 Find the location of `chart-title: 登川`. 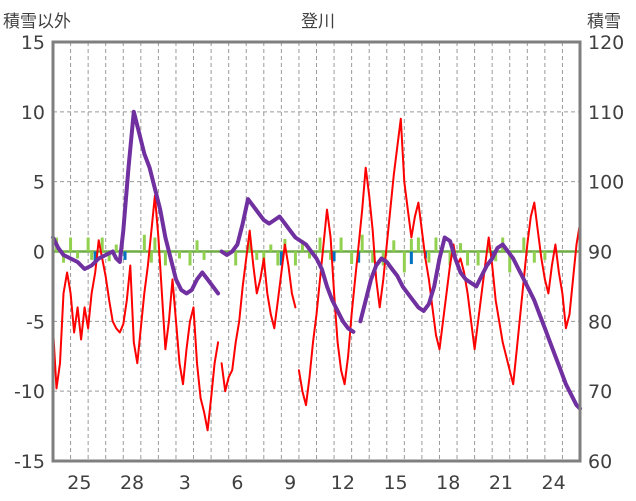

chart-title: 登川 is located at coordinates (318, 22).